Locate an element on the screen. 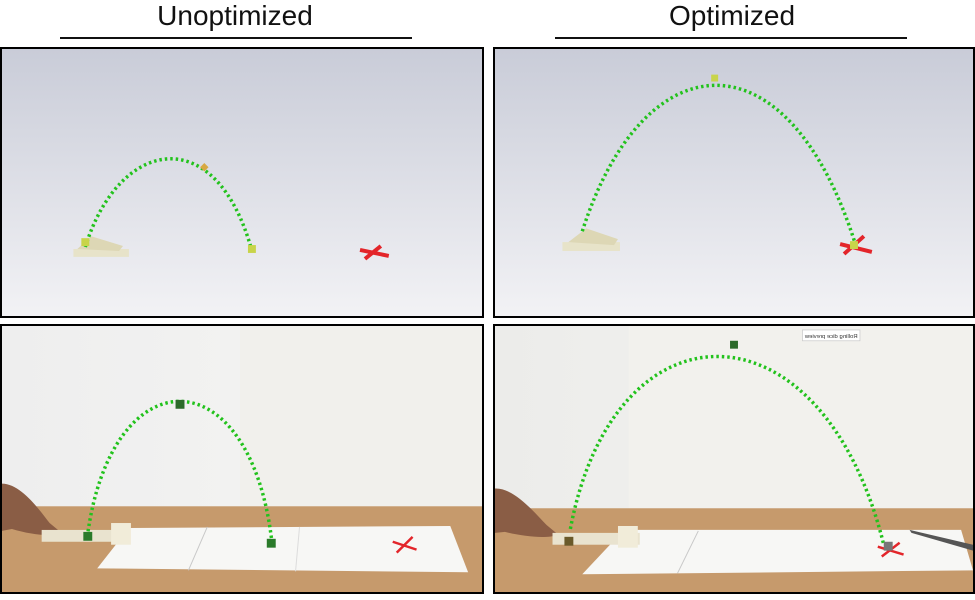 The width and height of the screenshot is (975, 600). column-title-unoptimized: Unoptimized is located at coordinates (235, 15).